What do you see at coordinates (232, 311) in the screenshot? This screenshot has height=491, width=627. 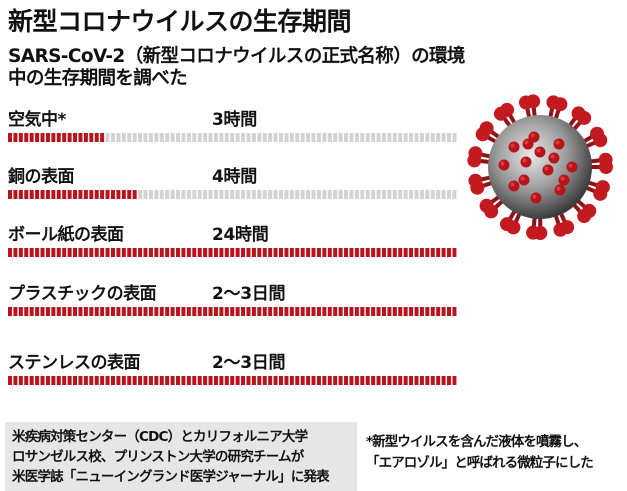 I see `bar-row` at bounding box center [232, 311].